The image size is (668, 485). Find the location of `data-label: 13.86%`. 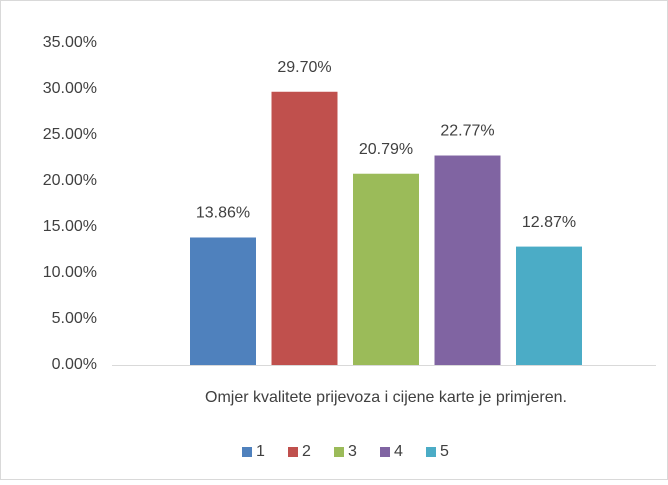

data-label: 13.86% is located at coordinates (223, 213).